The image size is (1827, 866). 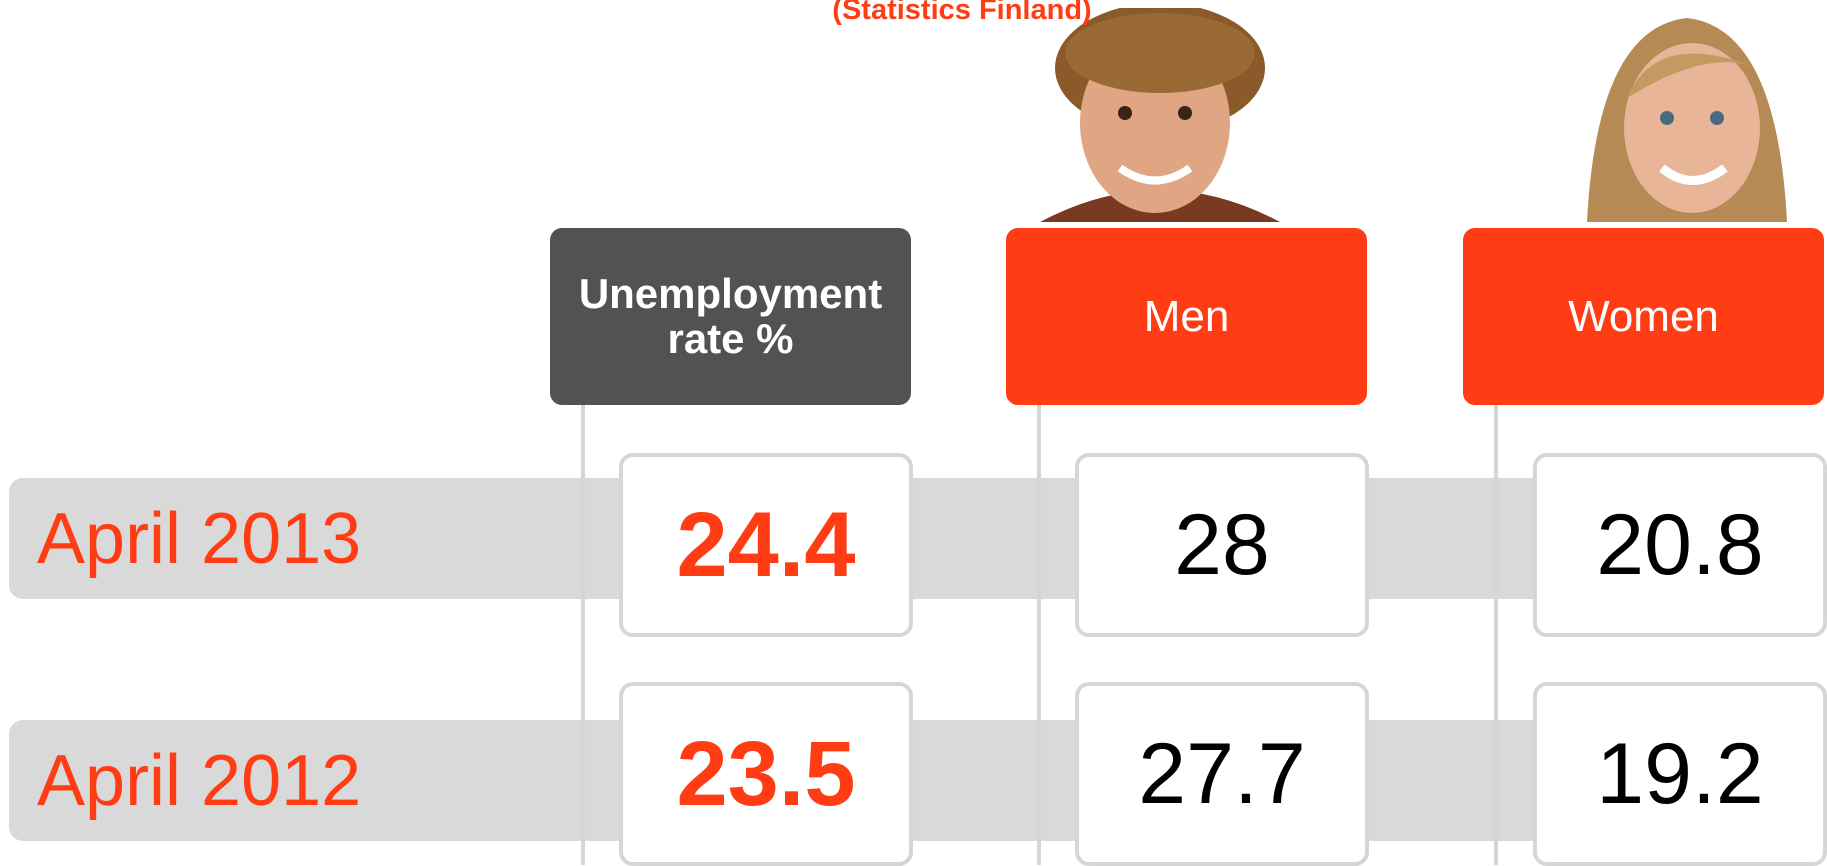 What do you see at coordinates (1680, 545) in the screenshot?
I see `cell-value: 20.8` at bounding box center [1680, 545].